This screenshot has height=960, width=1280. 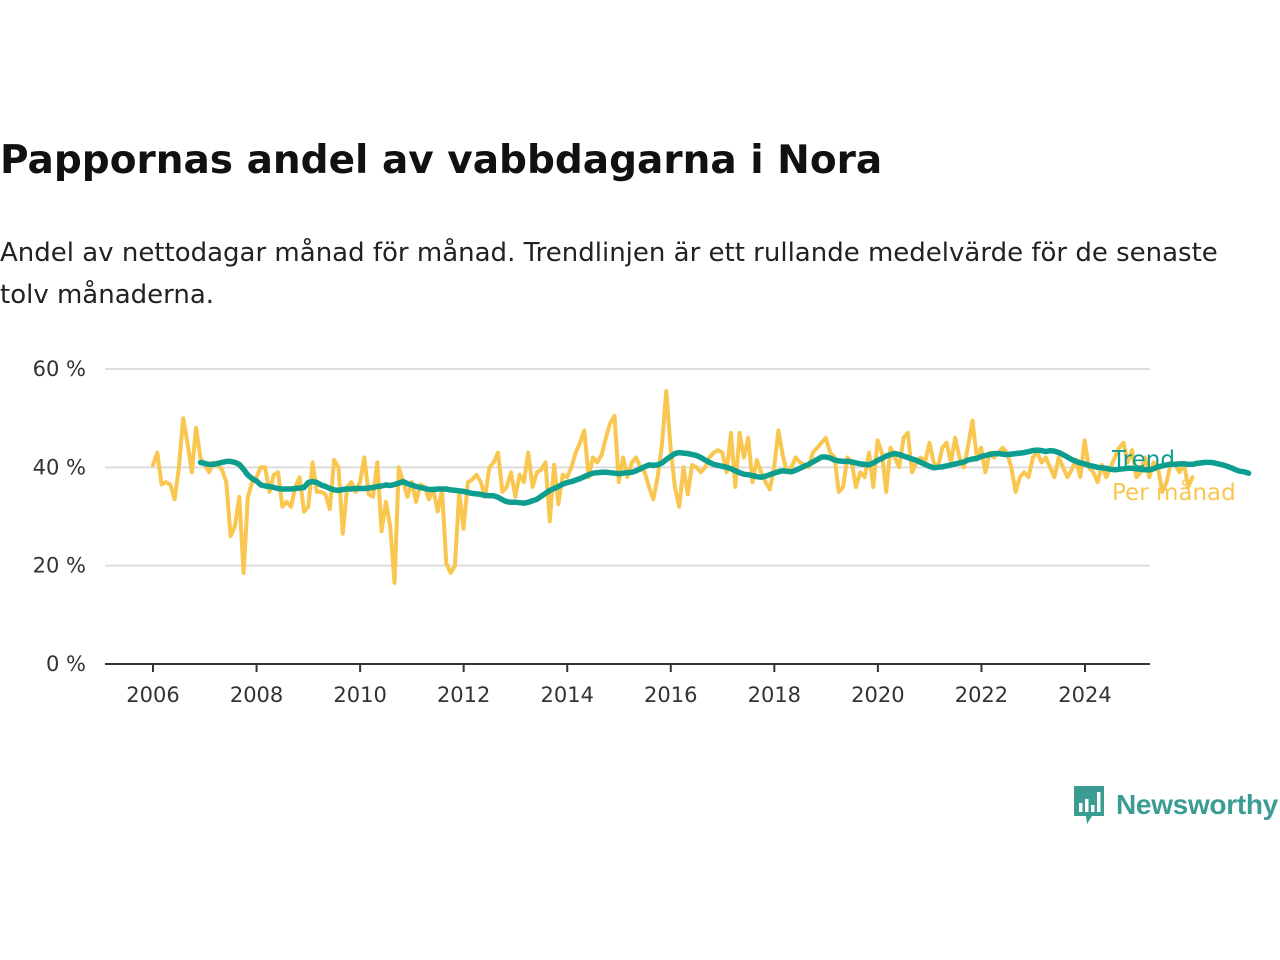 What do you see at coordinates (1089, 805) in the screenshot?
I see `bar-chart-speech-bubble-icon` at bounding box center [1089, 805].